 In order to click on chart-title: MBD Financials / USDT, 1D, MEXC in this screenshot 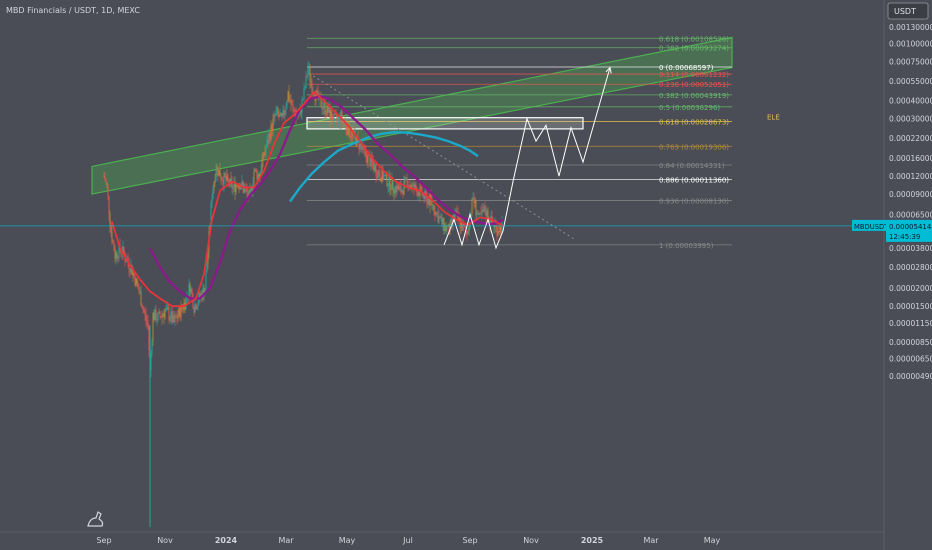, I will do `click(73, 10)`.